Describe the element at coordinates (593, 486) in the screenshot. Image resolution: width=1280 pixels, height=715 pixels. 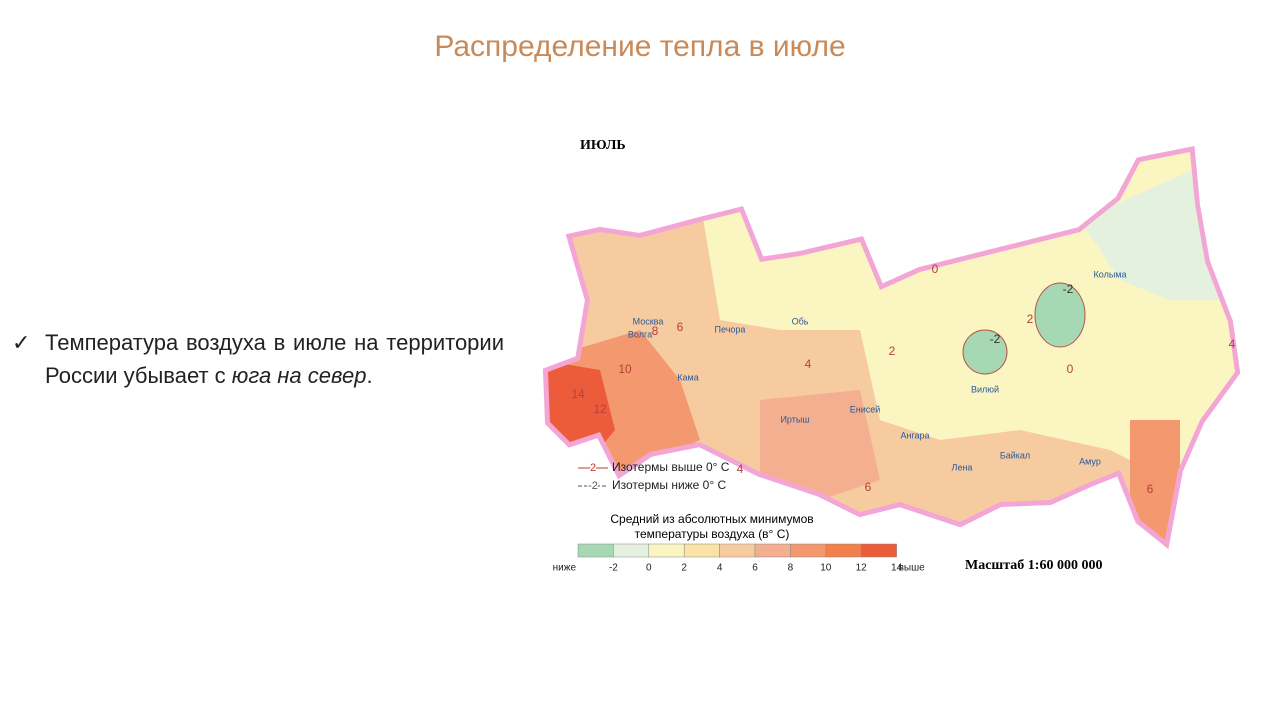
I see `isoline-sample-label: -2` at that location.